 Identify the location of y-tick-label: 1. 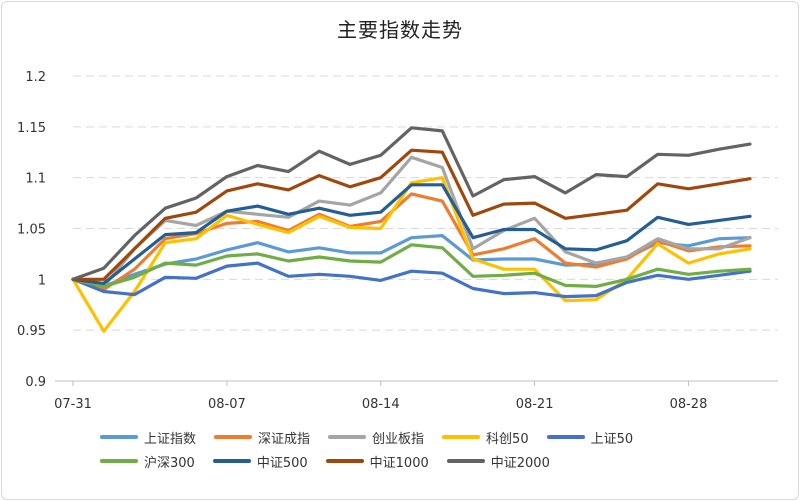
(42, 280).